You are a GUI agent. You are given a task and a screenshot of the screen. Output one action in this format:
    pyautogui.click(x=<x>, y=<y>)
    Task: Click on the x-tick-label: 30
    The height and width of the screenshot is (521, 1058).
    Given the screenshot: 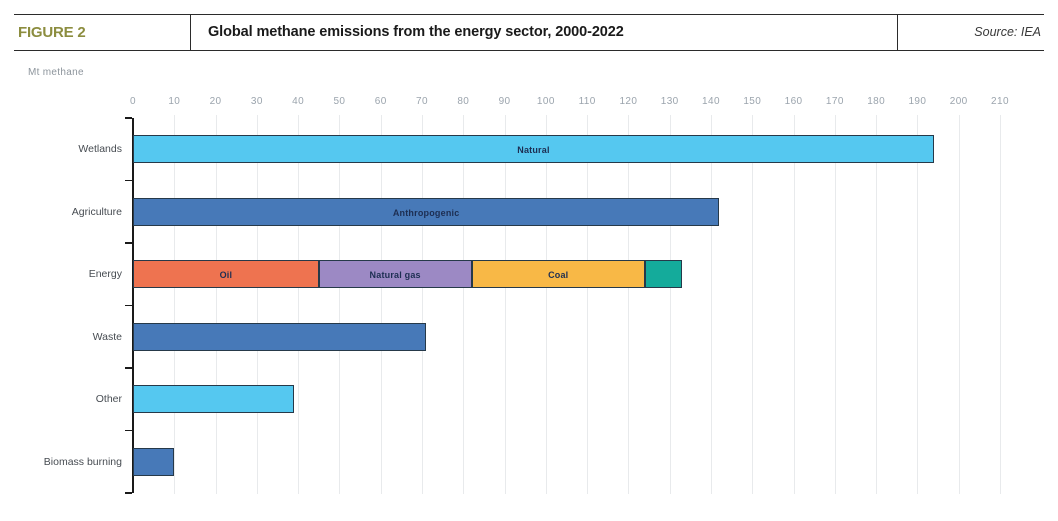 What is the action you would take?
    pyautogui.click(x=256, y=101)
    